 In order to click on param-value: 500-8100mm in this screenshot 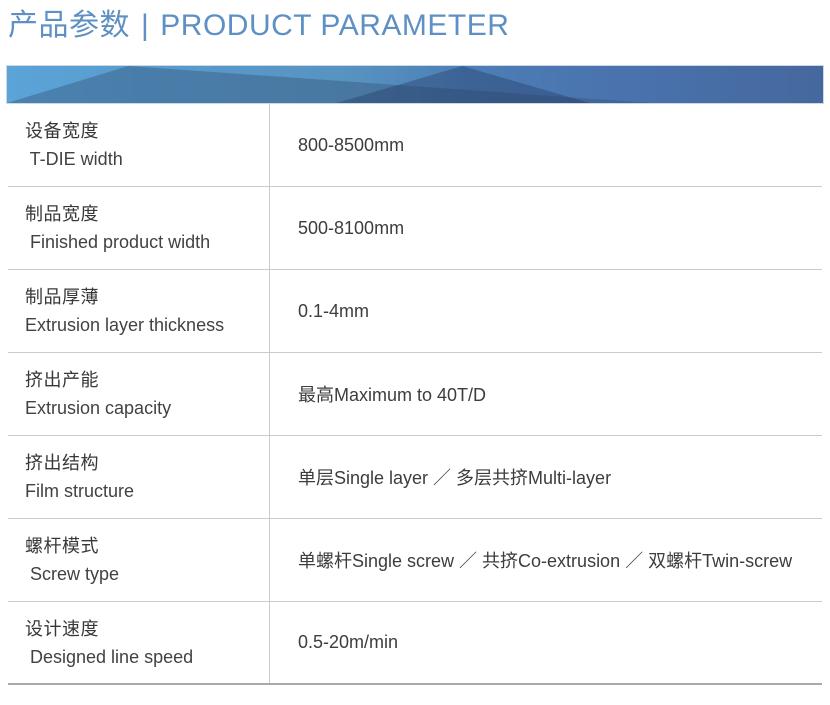, I will do `click(351, 227)`.